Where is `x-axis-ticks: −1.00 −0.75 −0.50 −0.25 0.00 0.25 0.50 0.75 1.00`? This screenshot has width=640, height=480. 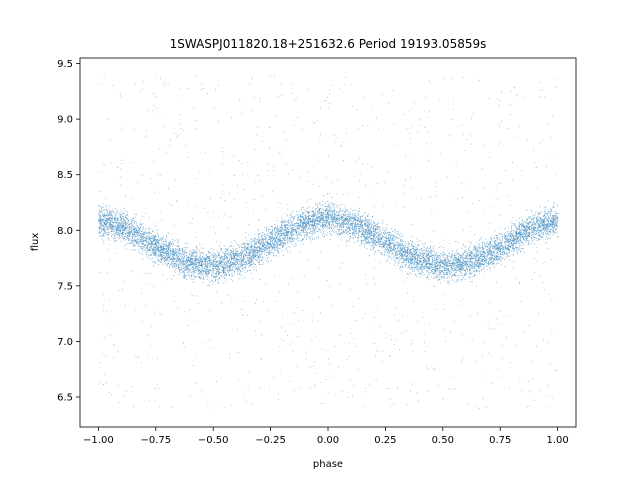
x-axis-ticks: −1.00 −0.75 −0.50 −0.25 0.00 0.25 0.50 0.75 1.00 is located at coordinates (326, 436).